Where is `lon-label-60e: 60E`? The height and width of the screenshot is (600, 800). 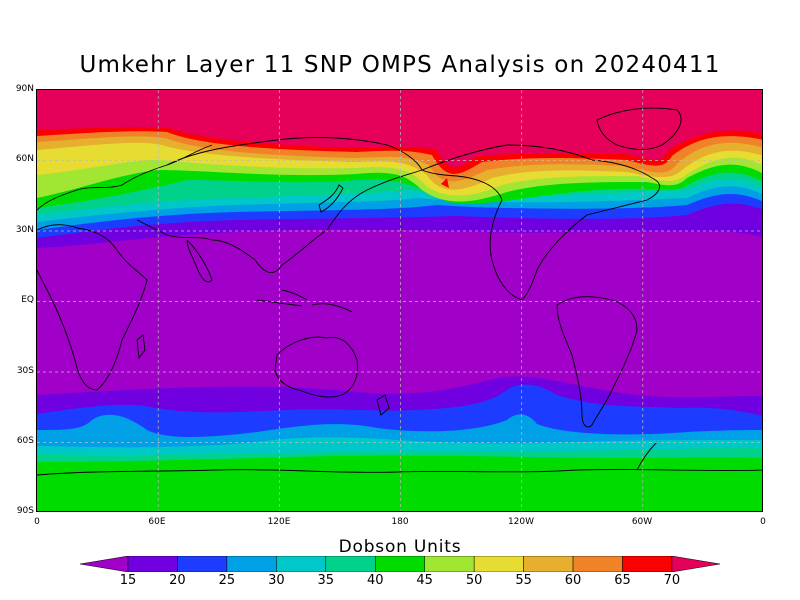 lon-label-60e: 60E is located at coordinates (157, 522).